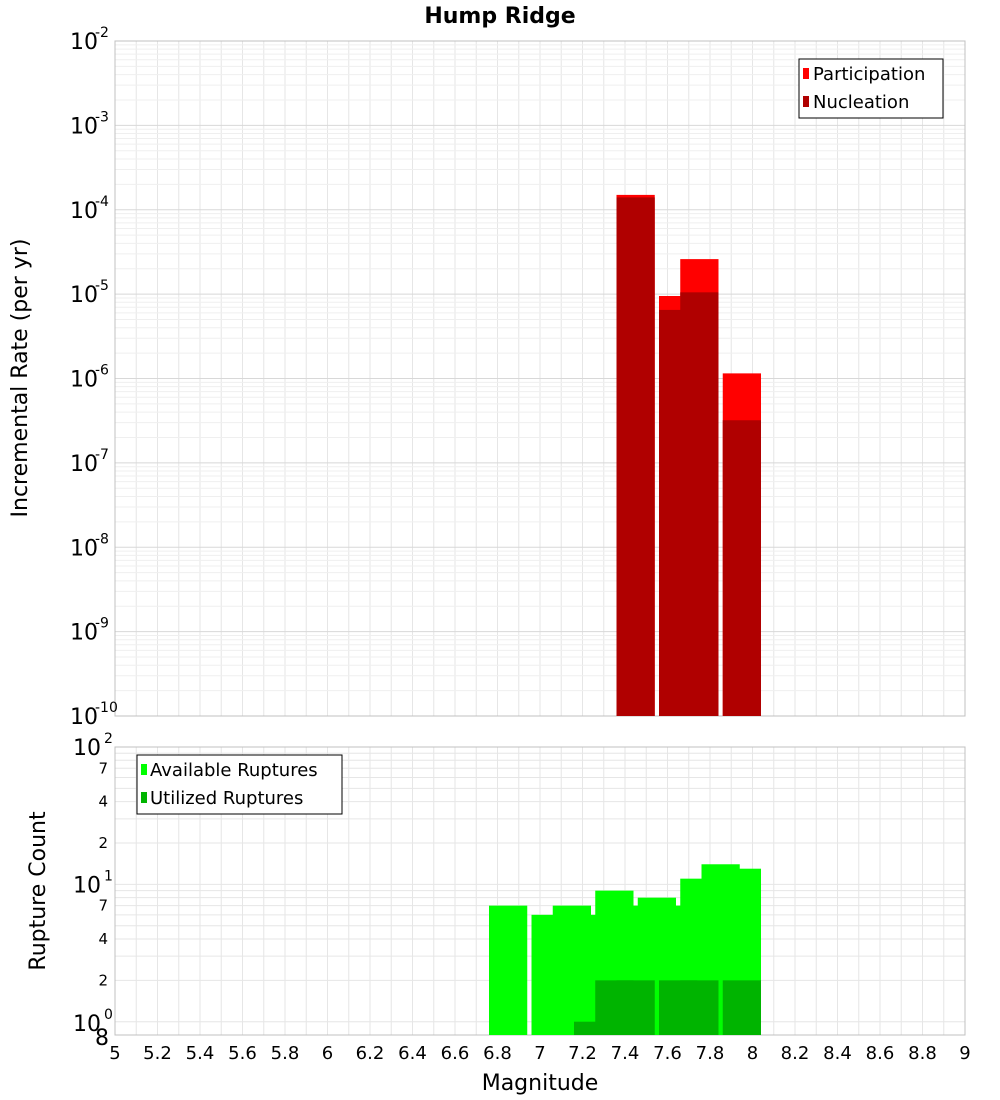 The width and height of the screenshot is (1000, 1100). Describe the element at coordinates (20, 378) in the screenshot. I see `top-y-axis-label: Incremental Rate (per yr)` at that location.